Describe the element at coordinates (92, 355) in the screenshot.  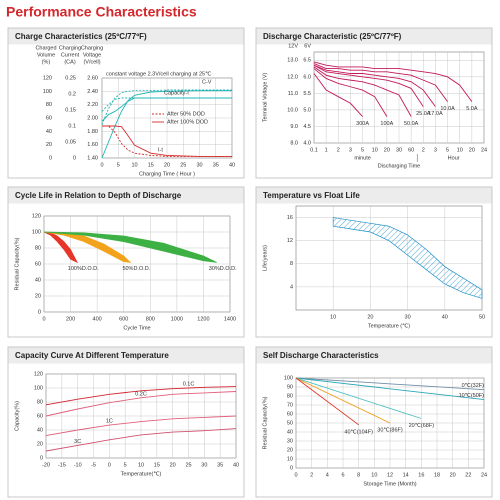
I see `panel-title: Capacity Curve At Different Temperature` at that location.